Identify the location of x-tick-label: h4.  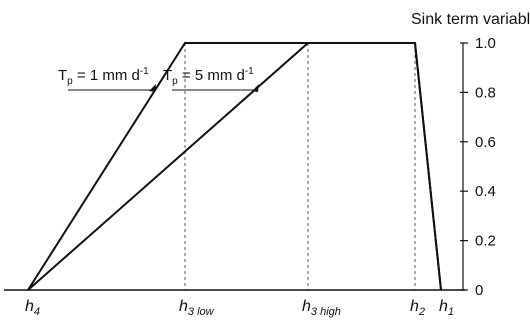
(32, 308).